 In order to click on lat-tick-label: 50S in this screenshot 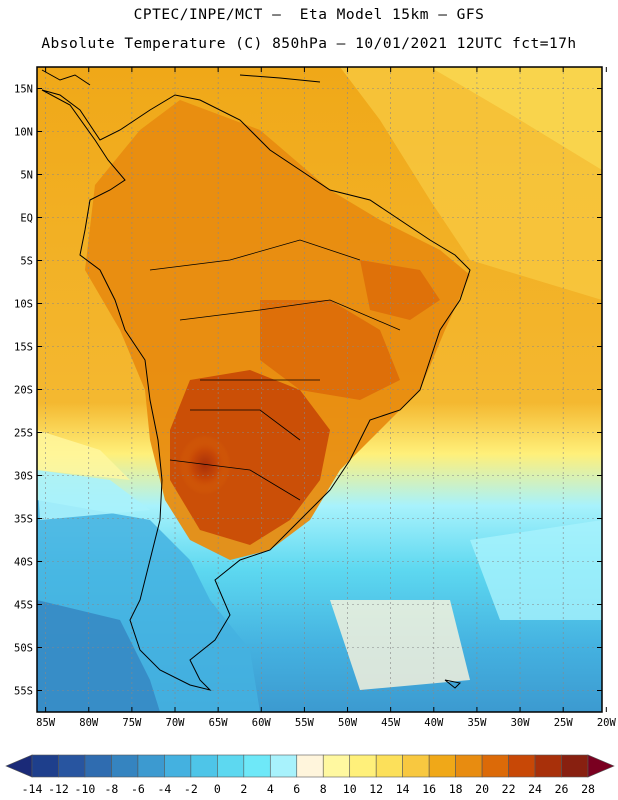, I will do `click(23, 649)`.